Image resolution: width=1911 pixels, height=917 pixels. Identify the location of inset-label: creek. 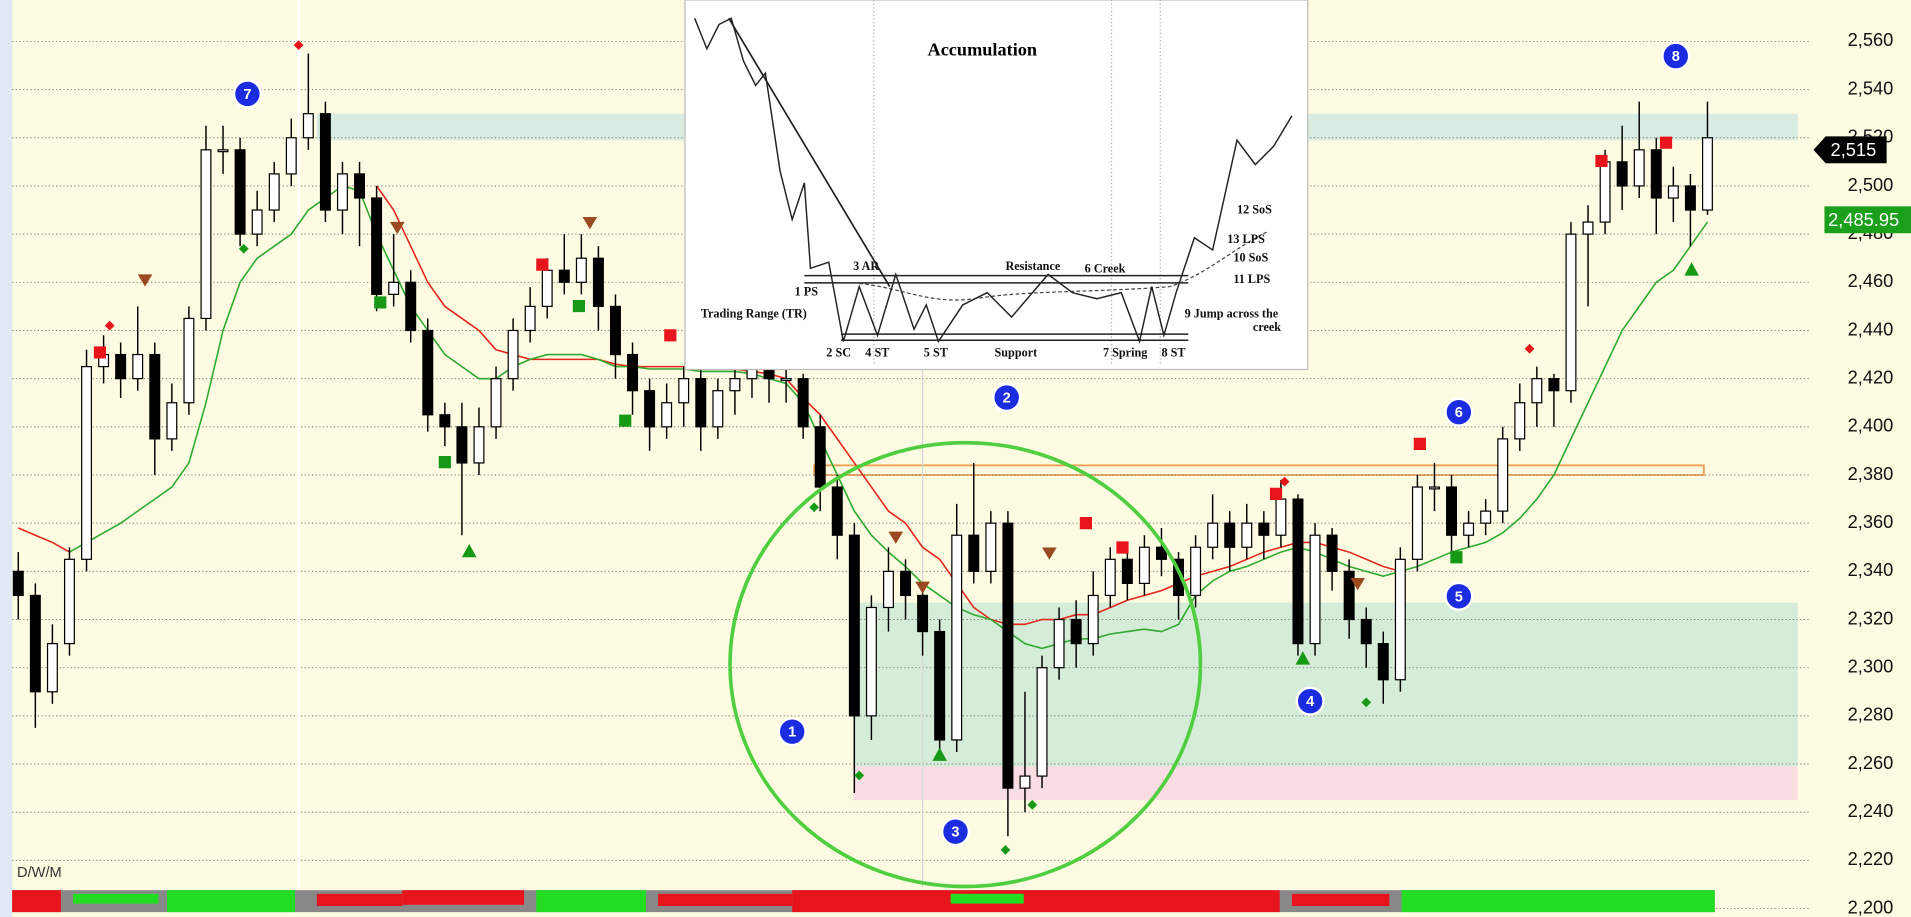
(1267, 327).